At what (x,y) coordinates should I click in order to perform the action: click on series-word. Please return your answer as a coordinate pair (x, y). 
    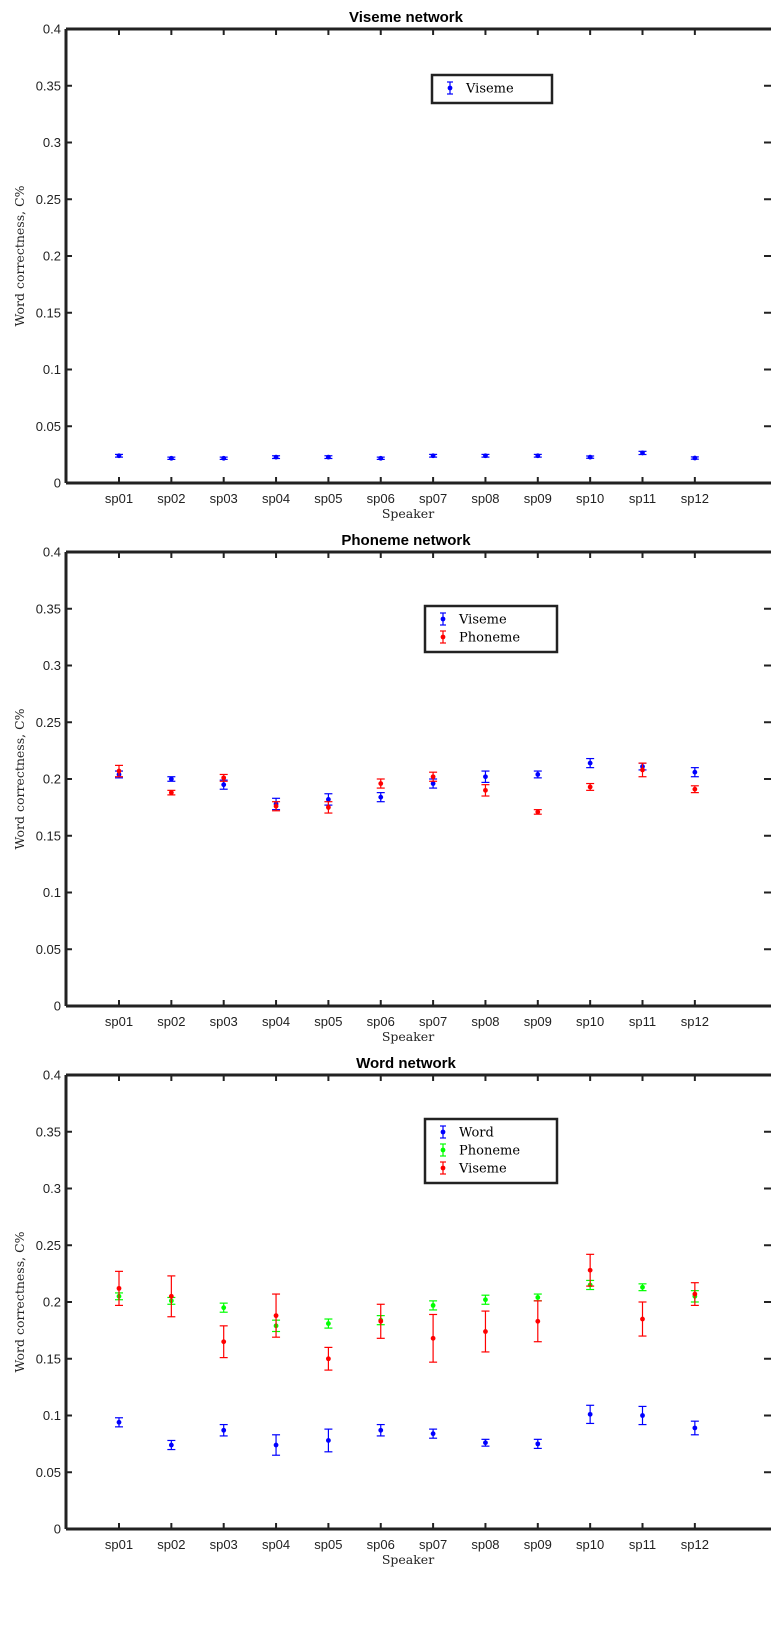
    Looking at the image, I should click on (407, 1430).